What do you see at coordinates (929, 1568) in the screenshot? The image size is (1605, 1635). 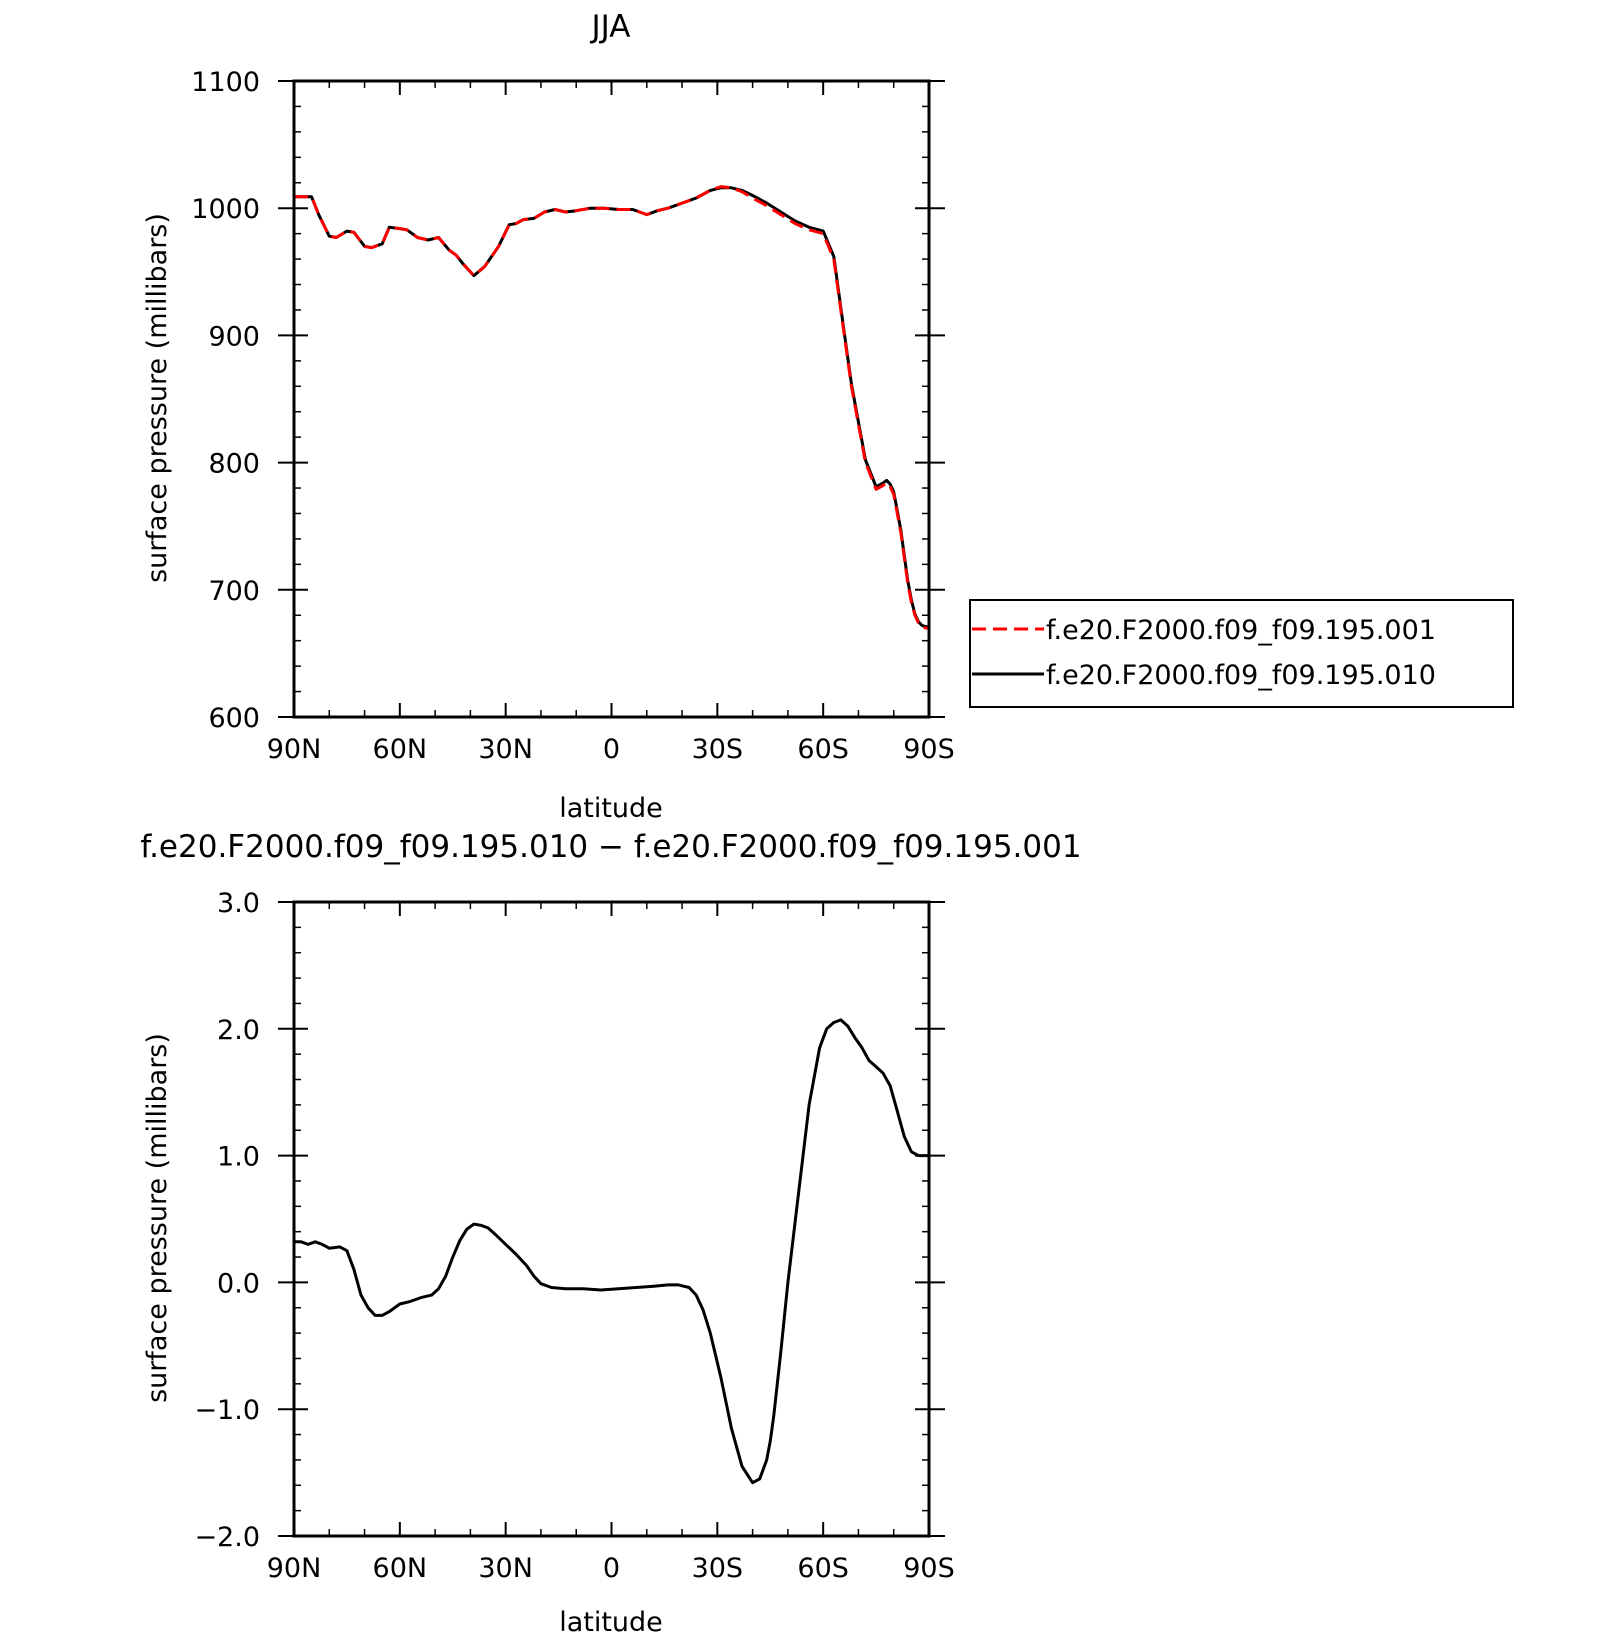 I see `bottom-x-tick-label: 90S` at bounding box center [929, 1568].